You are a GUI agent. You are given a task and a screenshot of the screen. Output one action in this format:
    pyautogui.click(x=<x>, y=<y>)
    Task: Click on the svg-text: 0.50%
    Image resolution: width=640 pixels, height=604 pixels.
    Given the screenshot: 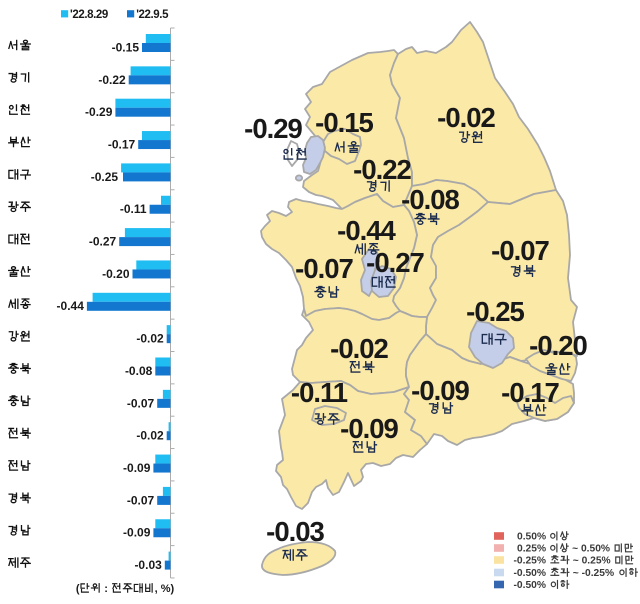 What is the action you would take?
    pyautogui.click(x=533, y=537)
    